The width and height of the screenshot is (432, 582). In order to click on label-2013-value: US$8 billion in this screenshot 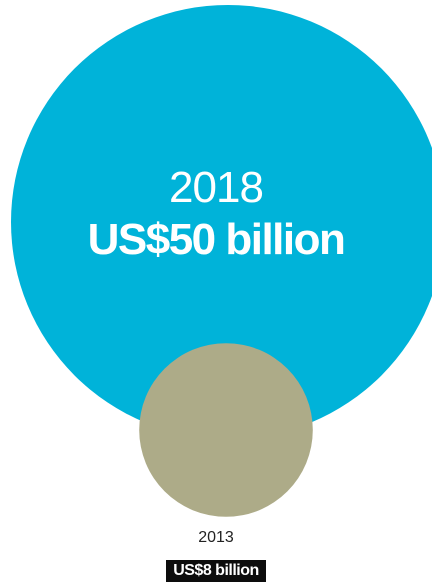, I will do `click(216, 571)`.